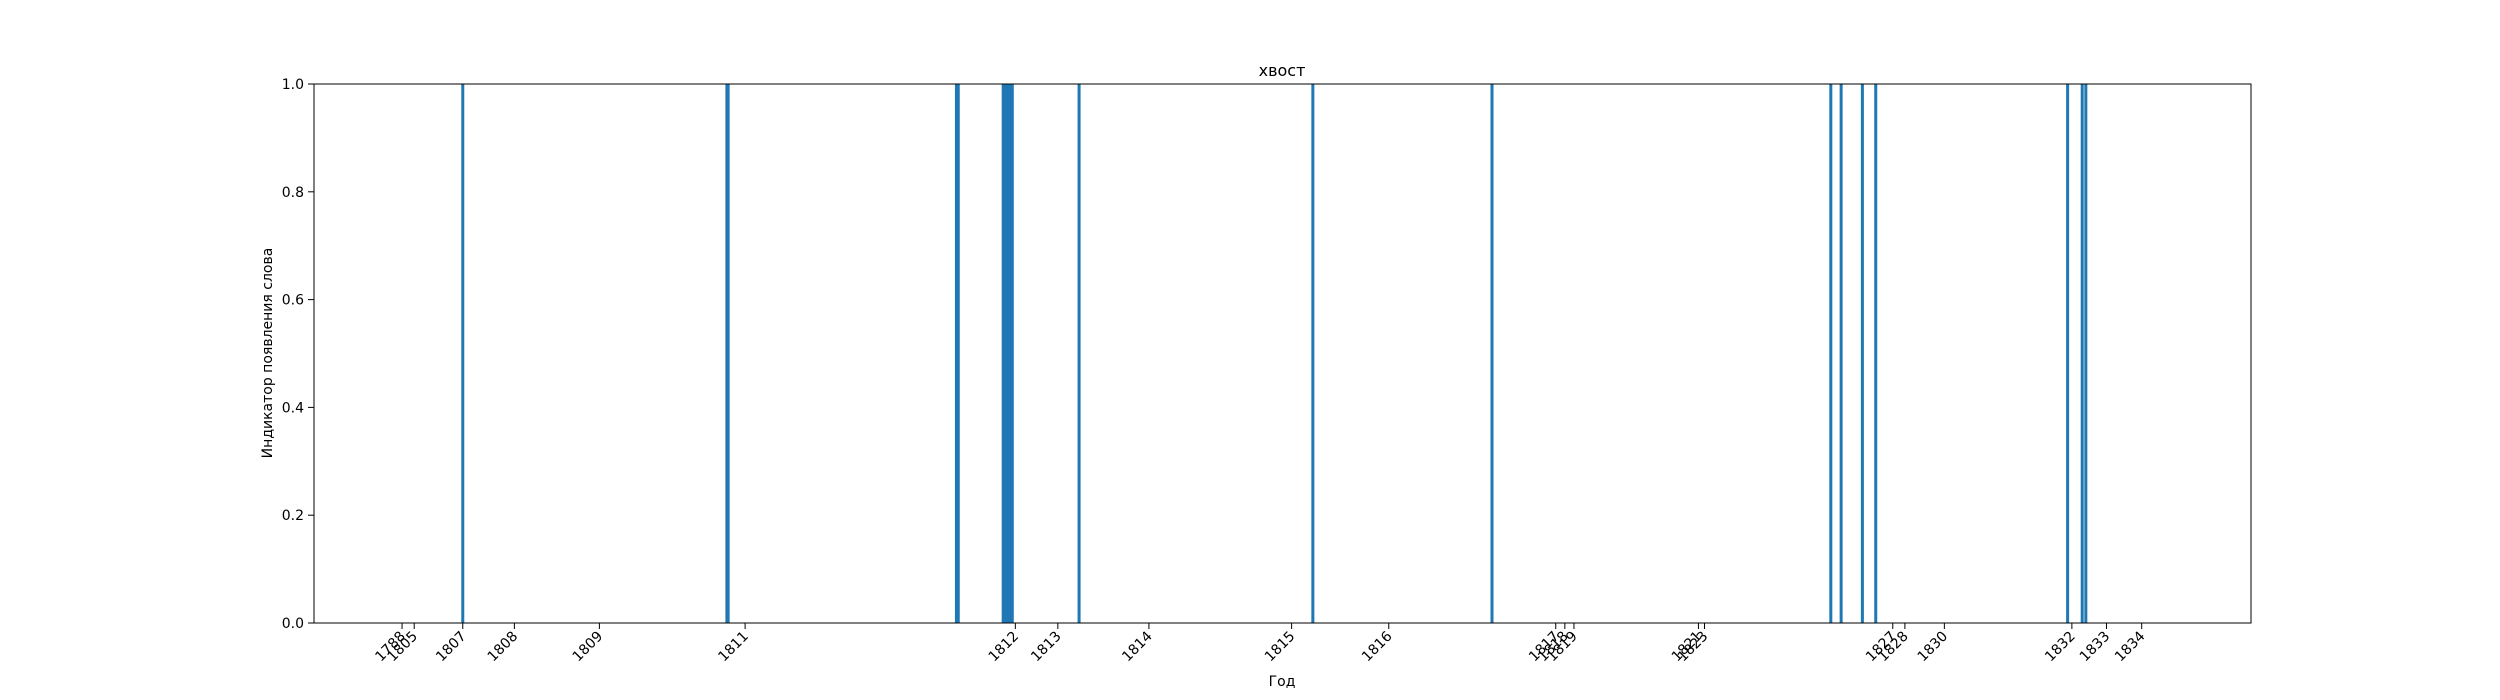 This screenshot has width=2500, height=700. Describe the element at coordinates (293, 85) in the screenshot. I see `y-tick-label: 1.0` at that location.